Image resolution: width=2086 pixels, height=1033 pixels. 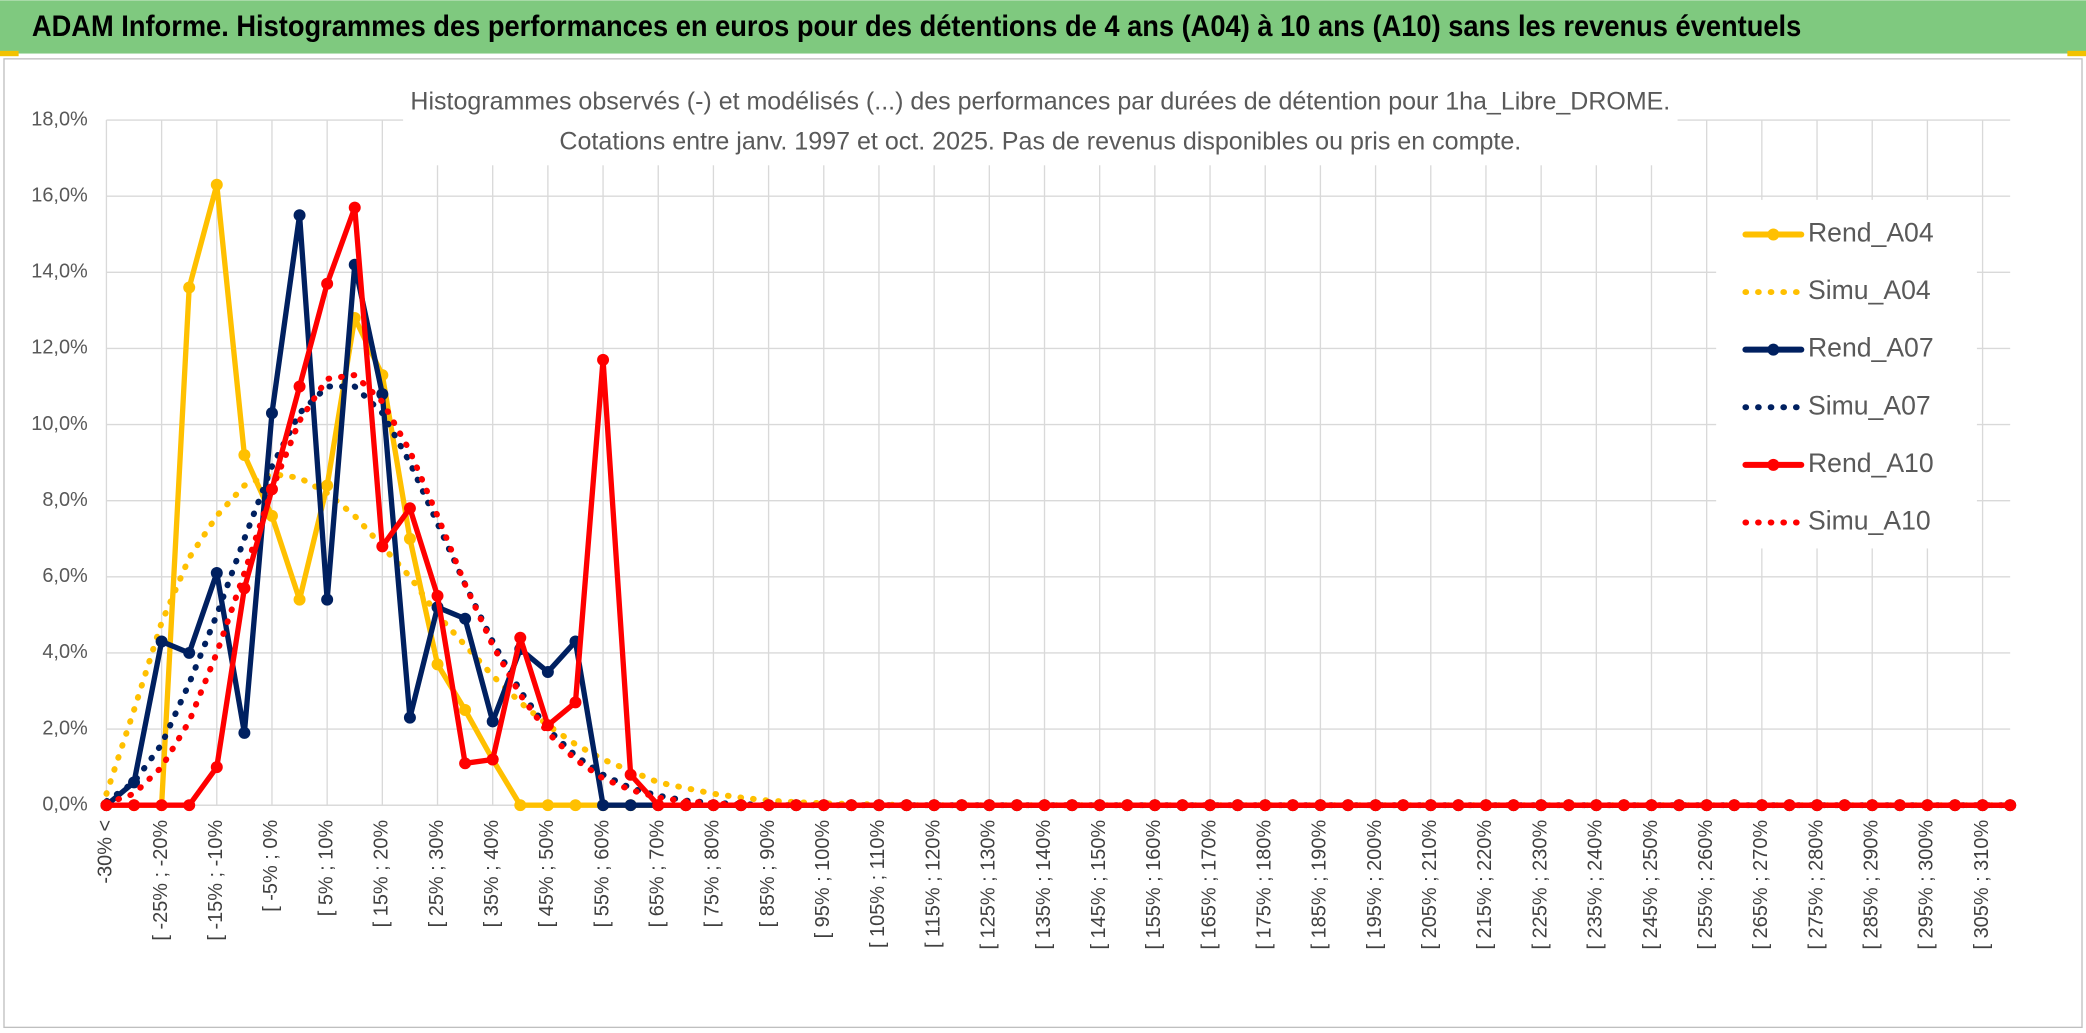 What do you see at coordinates (1430, 885) in the screenshot?
I see `x-tick-label: [ 205% ; 210%` at bounding box center [1430, 885].